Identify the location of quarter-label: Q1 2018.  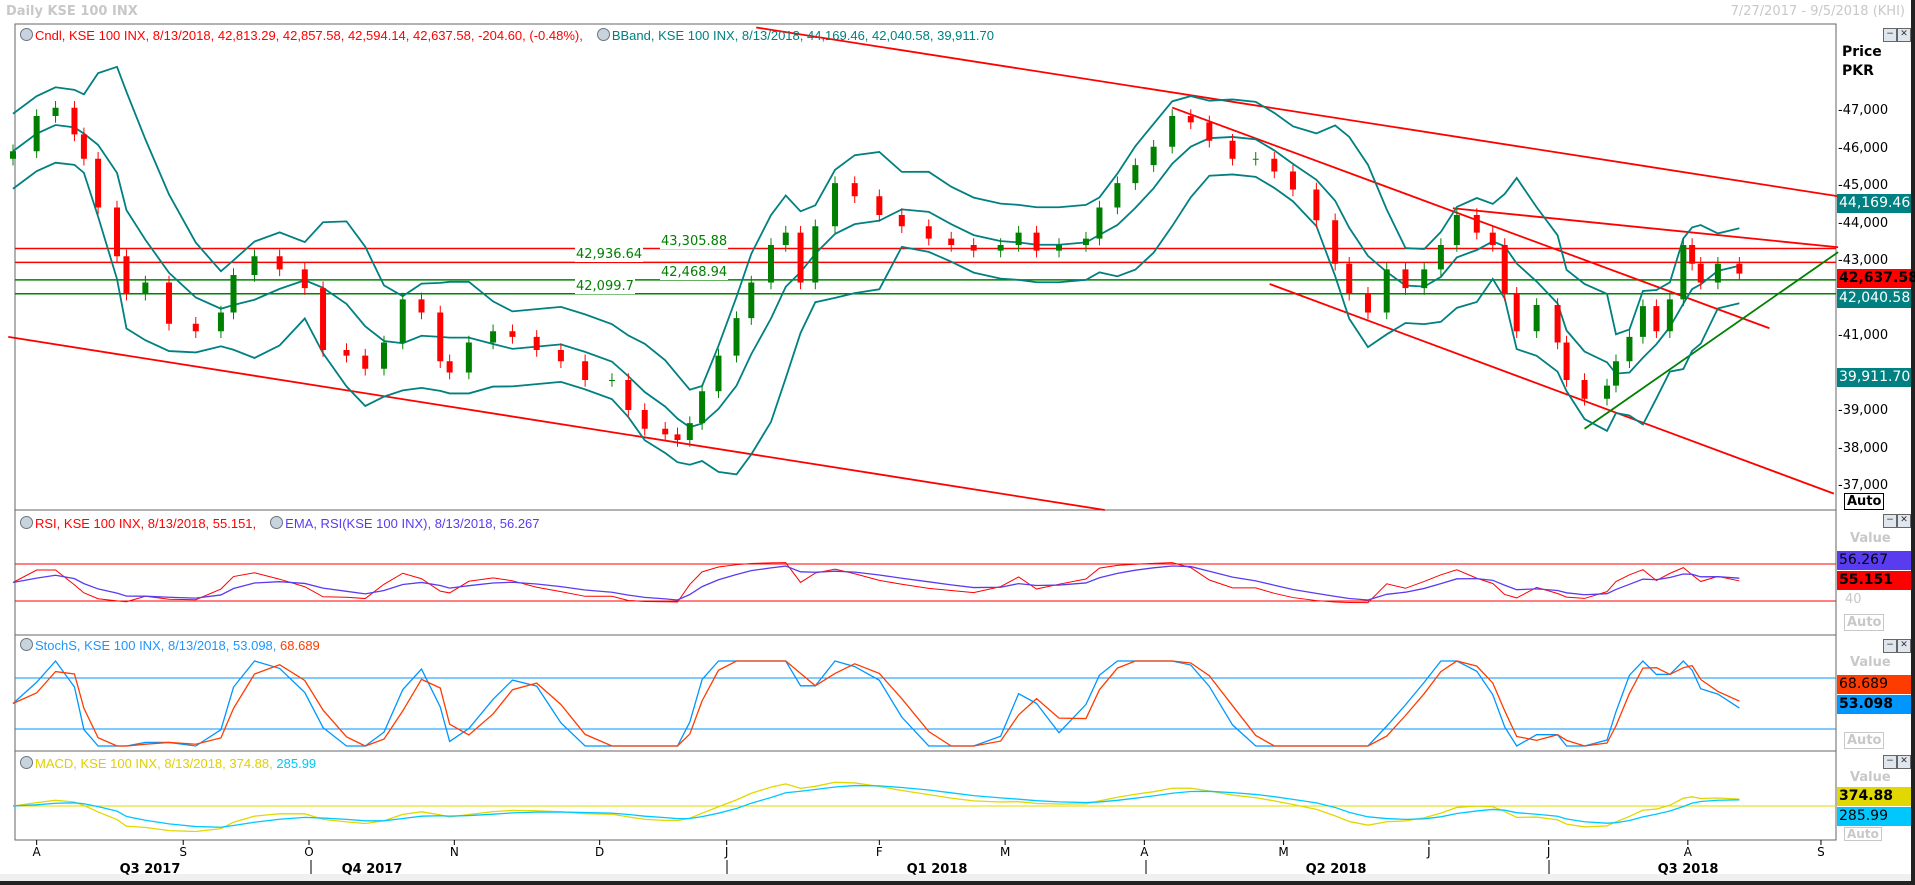
(937, 869).